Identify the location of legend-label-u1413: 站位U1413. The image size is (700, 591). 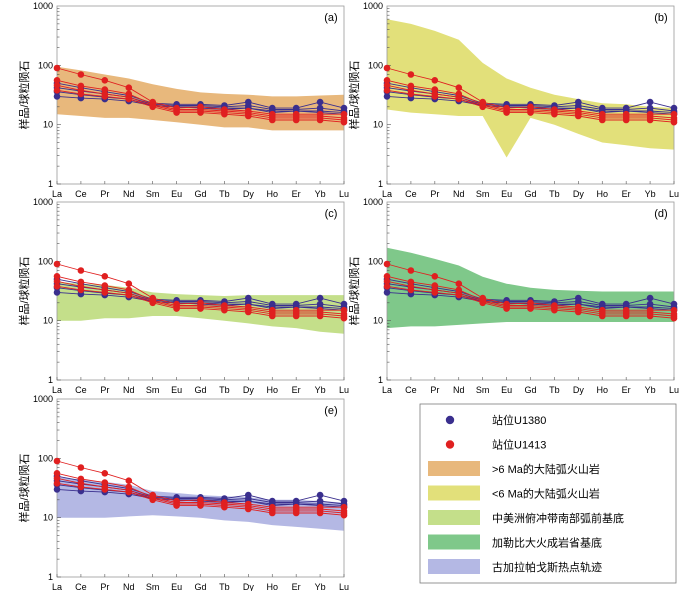
(519, 445).